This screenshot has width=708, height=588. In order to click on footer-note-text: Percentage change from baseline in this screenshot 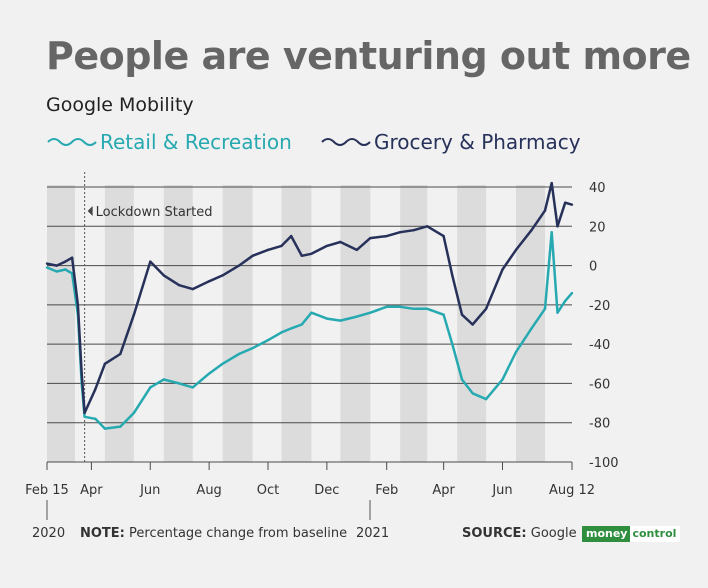, I will do `click(236, 533)`.